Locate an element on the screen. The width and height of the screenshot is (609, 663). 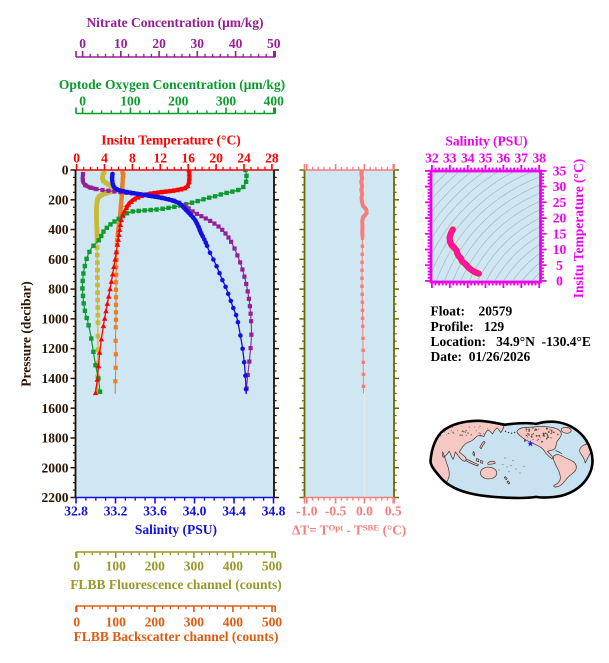
svg-text: 33 is located at coordinates (450, 158).